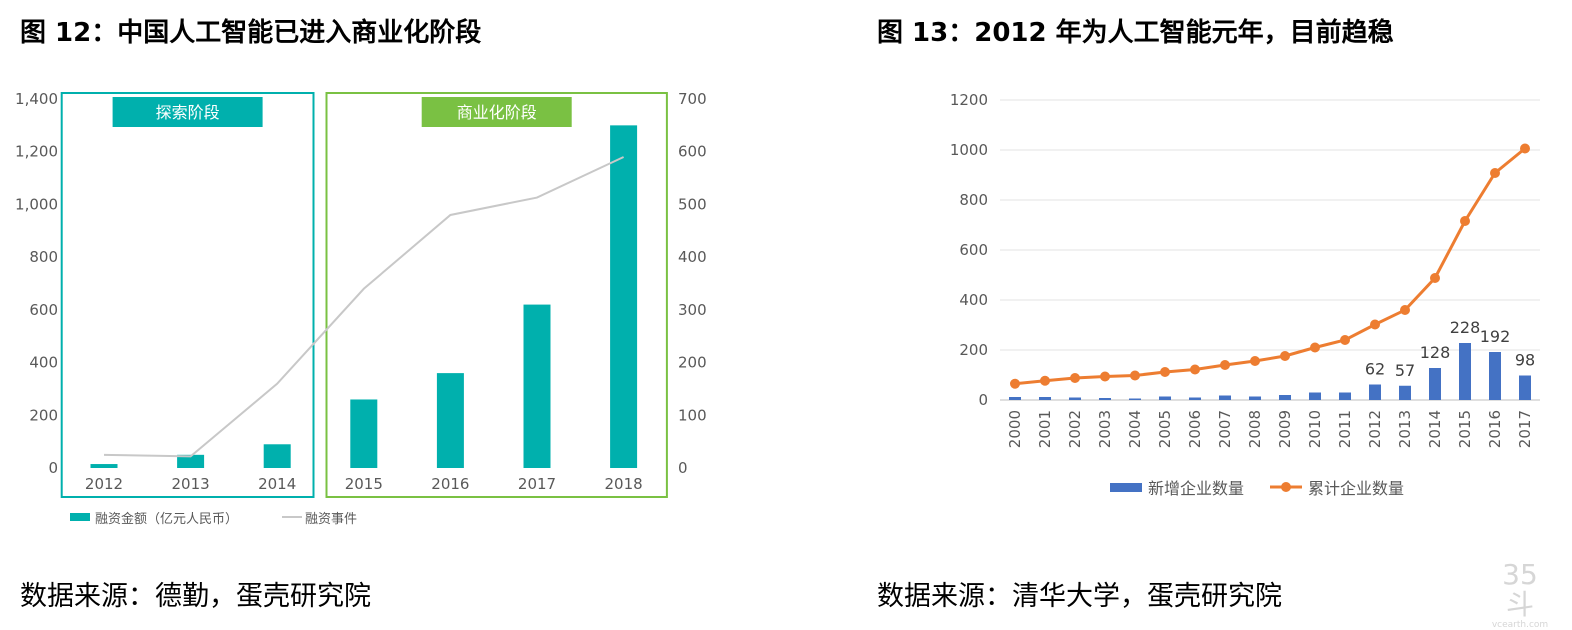  Describe the element at coordinates (43, 310) in the screenshot. I see `left-y-tick-label: 600` at that location.